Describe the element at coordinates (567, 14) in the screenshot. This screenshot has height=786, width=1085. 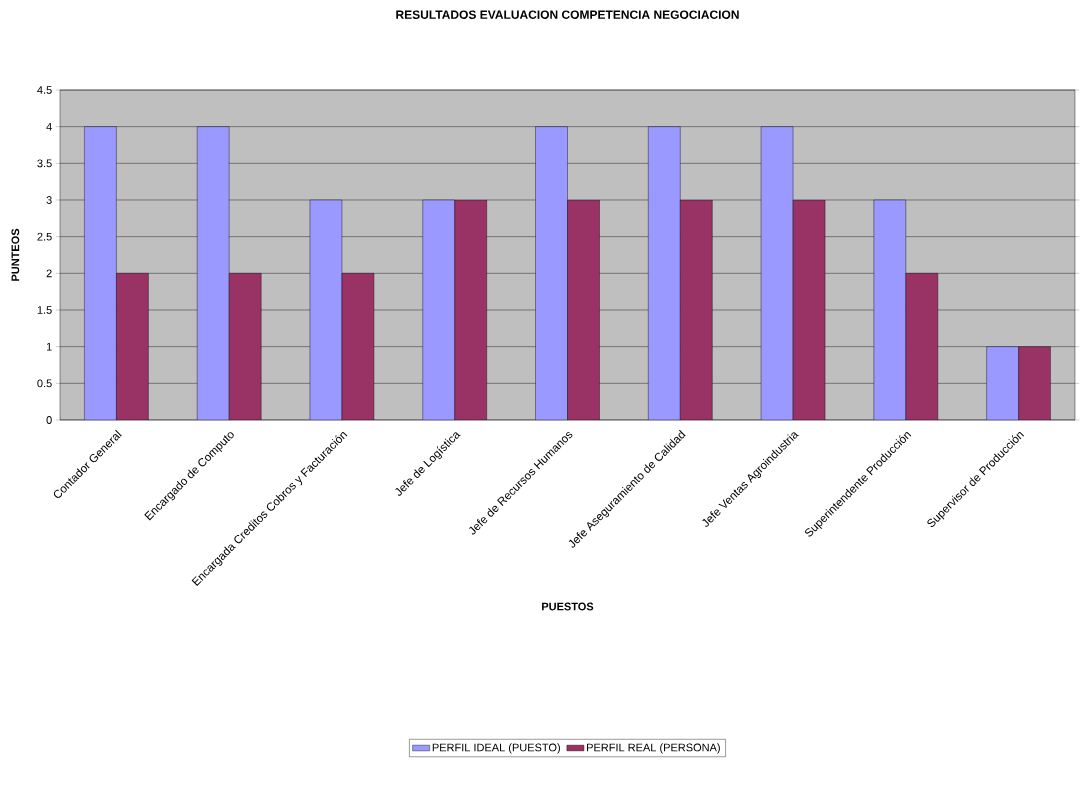
I see `chart-title: RESULTADOS EVALUACION COMPETENCIA NEGOCIACION` at that location.